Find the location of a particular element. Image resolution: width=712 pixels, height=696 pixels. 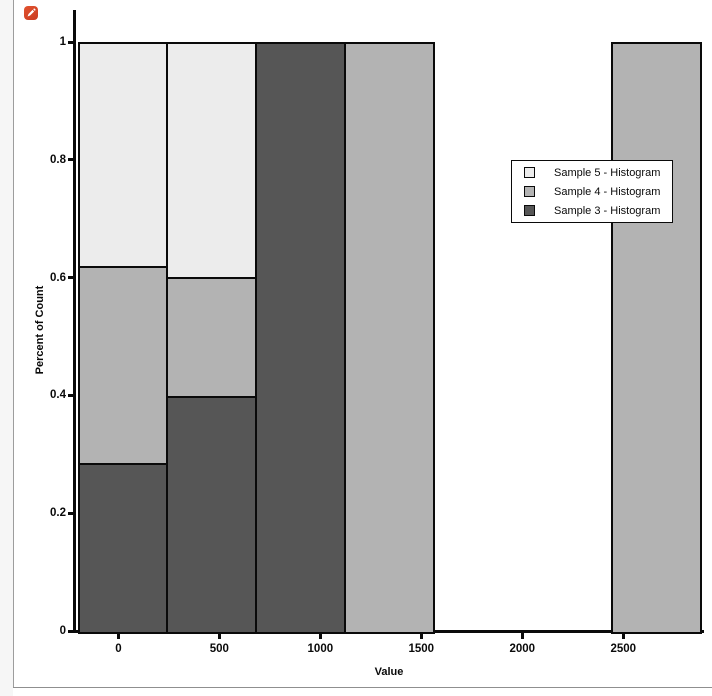

legend-label: Sample 5 - Histogram is located at coordinates (607, 172).